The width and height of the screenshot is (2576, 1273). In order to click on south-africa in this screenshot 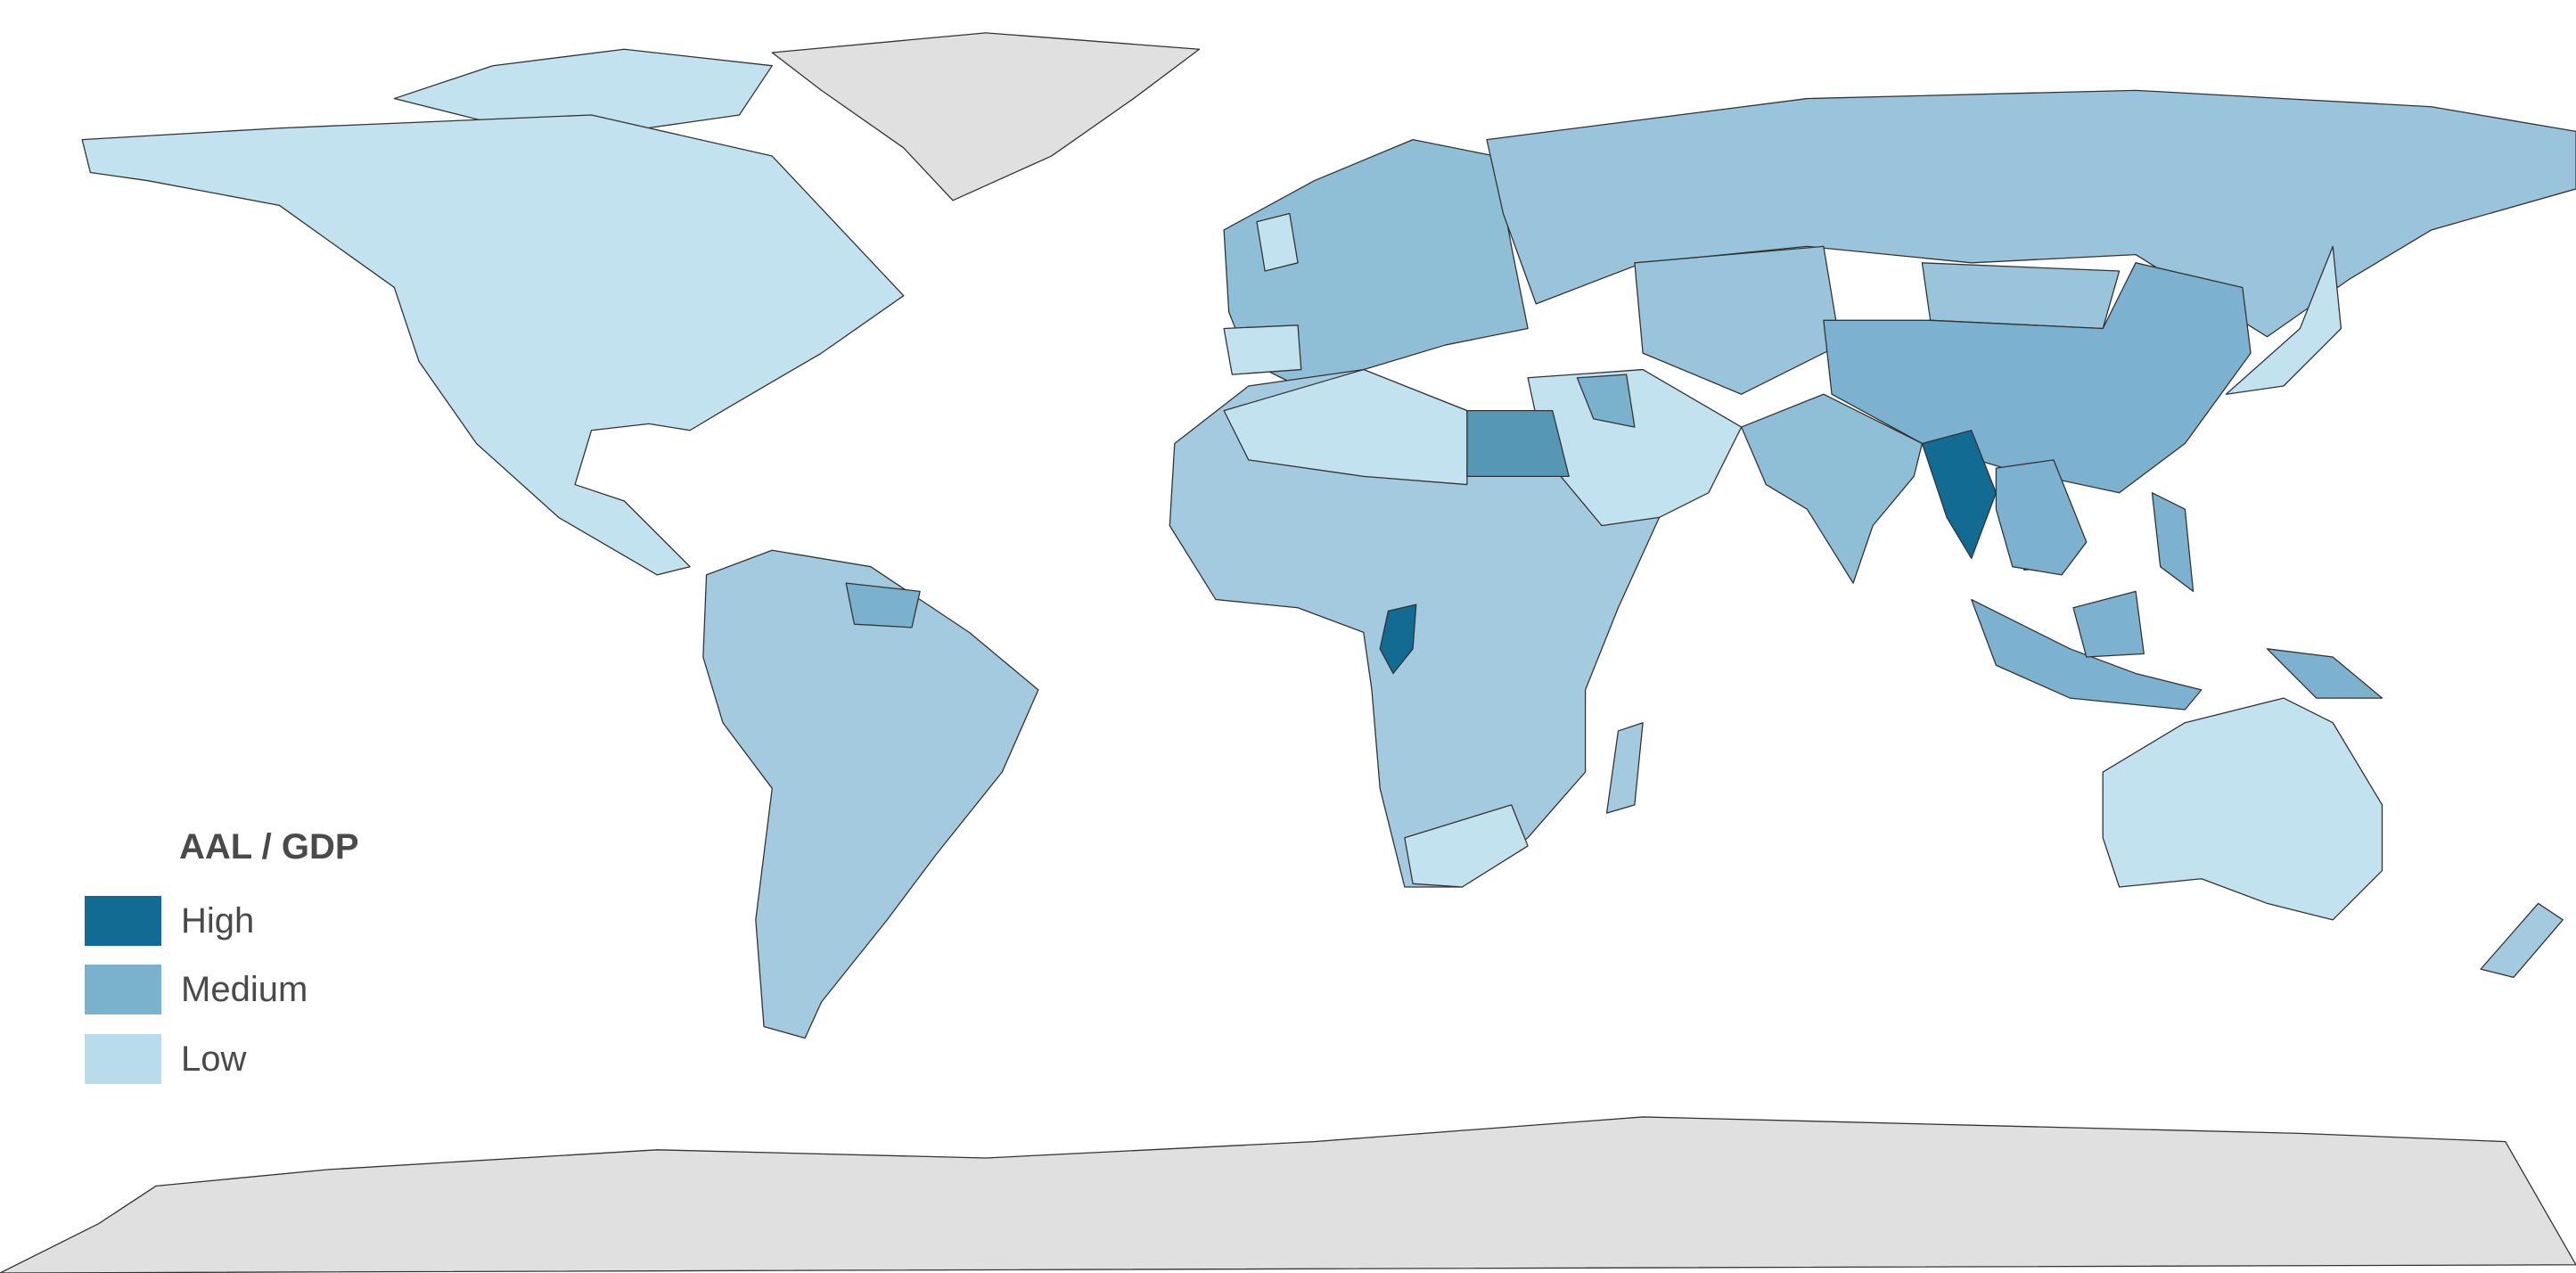, I will do `click(1466, 846)`.